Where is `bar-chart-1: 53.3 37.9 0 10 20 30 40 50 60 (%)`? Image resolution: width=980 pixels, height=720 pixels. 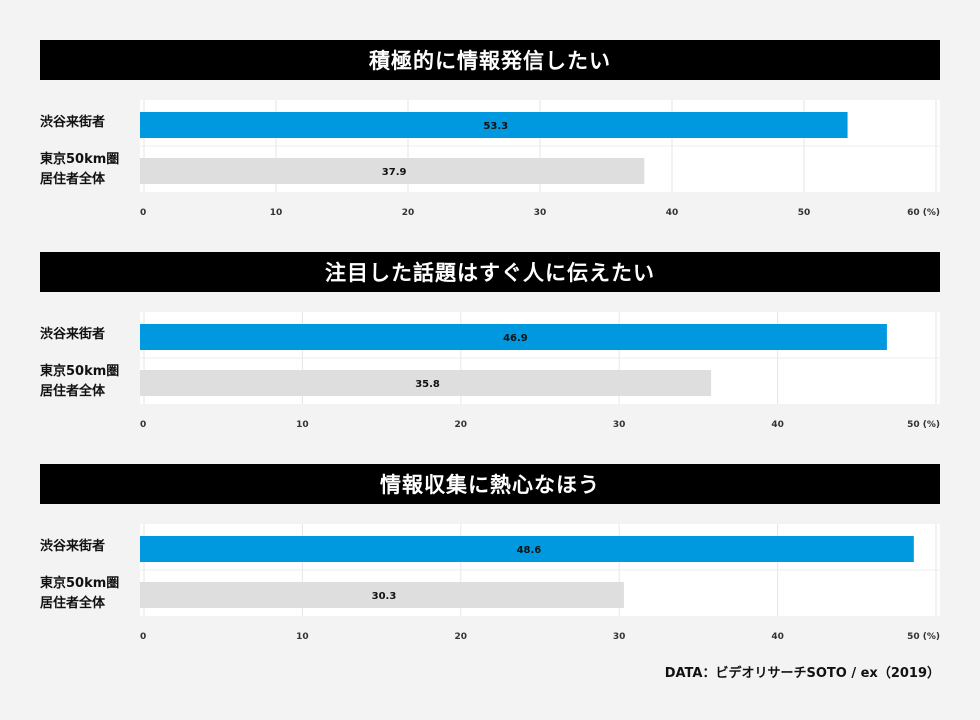 bar-chart-1: 53.3 37.9 0 10 20 30 40 50 60 (%) is located at coordinates (540, 159).